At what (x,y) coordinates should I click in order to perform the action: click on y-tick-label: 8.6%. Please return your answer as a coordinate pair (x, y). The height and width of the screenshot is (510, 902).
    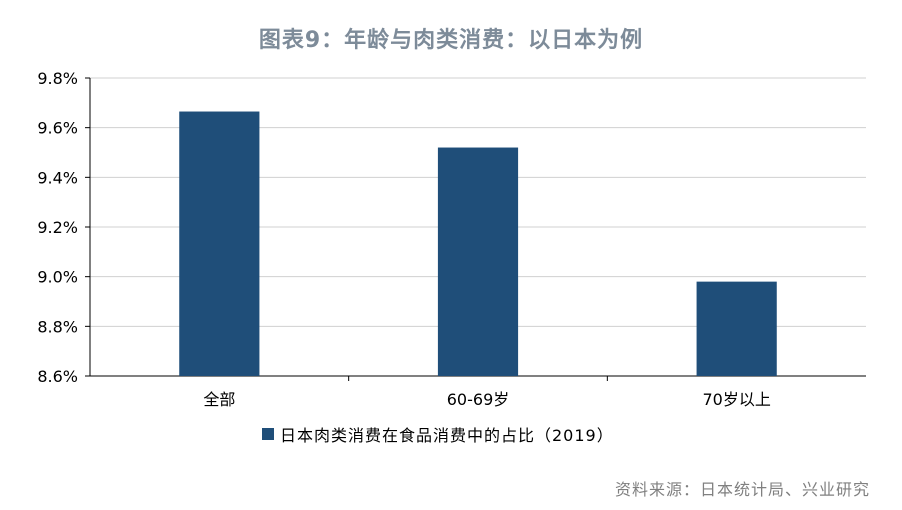
    Looking at the image, I should click on (57, 376).